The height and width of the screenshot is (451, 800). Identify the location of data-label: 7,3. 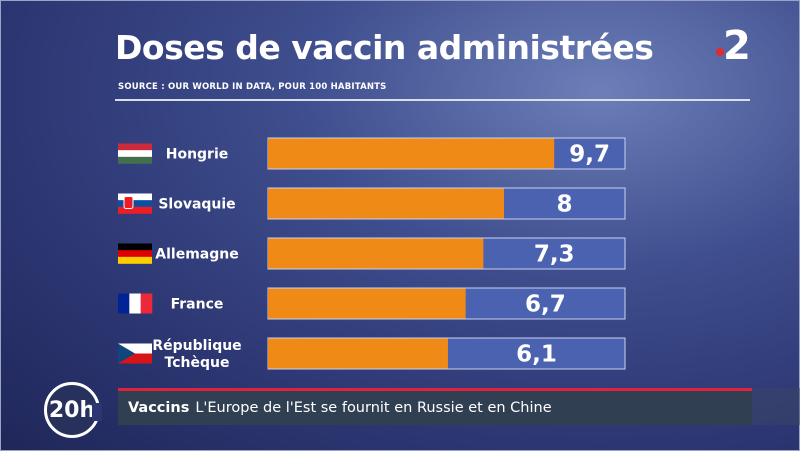
(554, 255).